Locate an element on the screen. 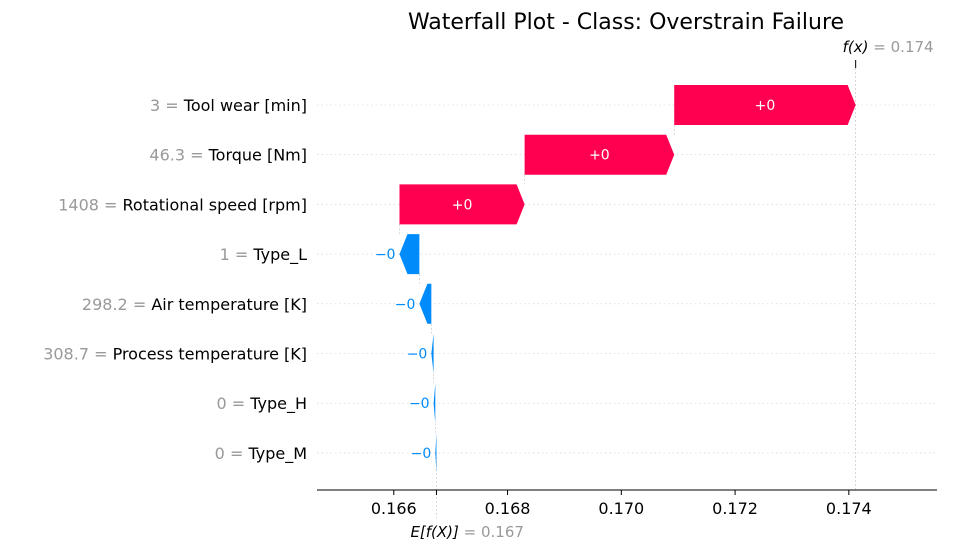 The image size is (953, 550). feature-name: Rotational speed [rpm] is located at coordinates (215, 204).